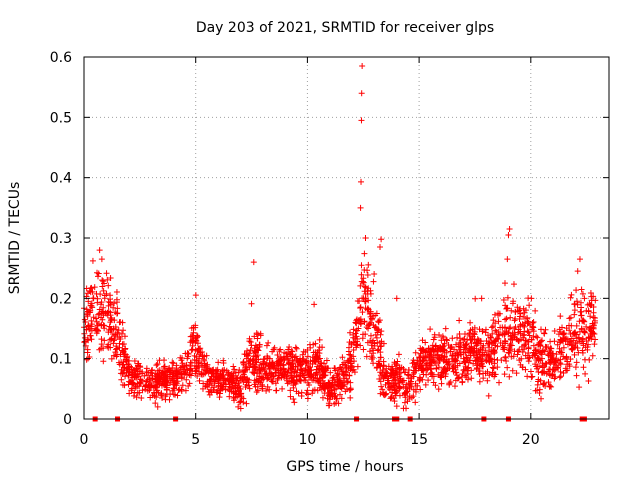 The height and width of the screenshot is (480, 640). What do you see at coordinates (61, 239) in the screenshot?
I see `y-tick-labels: 0 0.1 0.2 0.3 0.4 0.5 0.6` at bounding box center [61, 239].